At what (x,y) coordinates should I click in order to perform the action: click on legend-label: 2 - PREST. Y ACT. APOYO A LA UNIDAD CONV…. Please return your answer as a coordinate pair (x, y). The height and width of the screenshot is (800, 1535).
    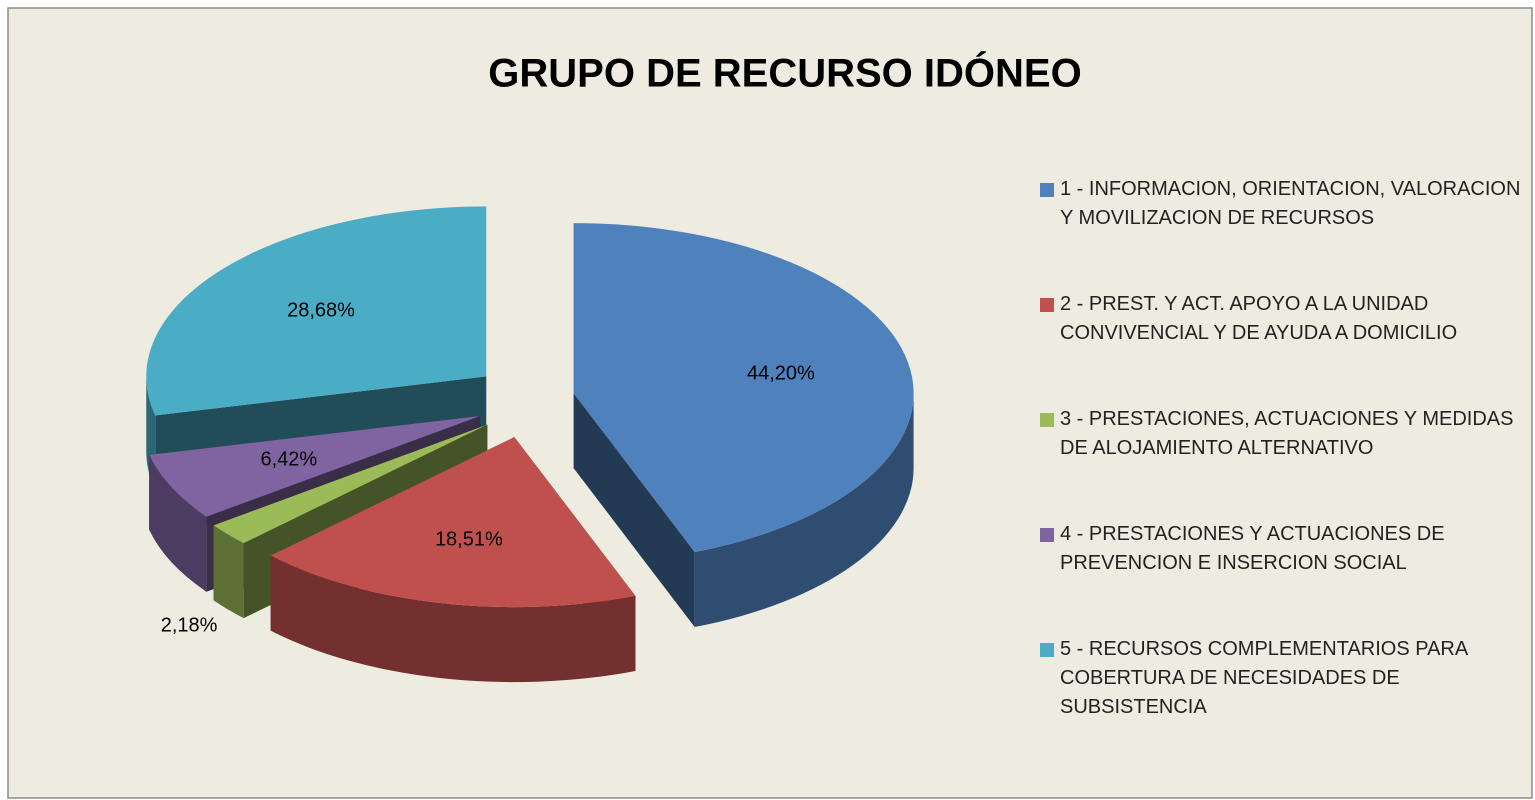
    Looking at the image, I should click on (1259, 318).